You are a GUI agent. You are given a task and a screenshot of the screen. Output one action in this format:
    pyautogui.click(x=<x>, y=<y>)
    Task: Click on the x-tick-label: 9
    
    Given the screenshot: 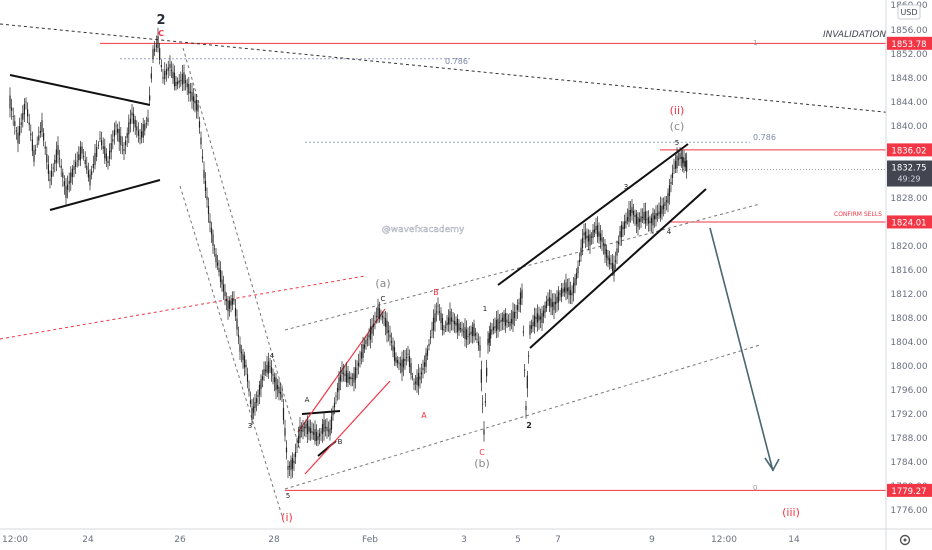 What is the action you would take?
    pyautogui.click(x=652, y=540)
    